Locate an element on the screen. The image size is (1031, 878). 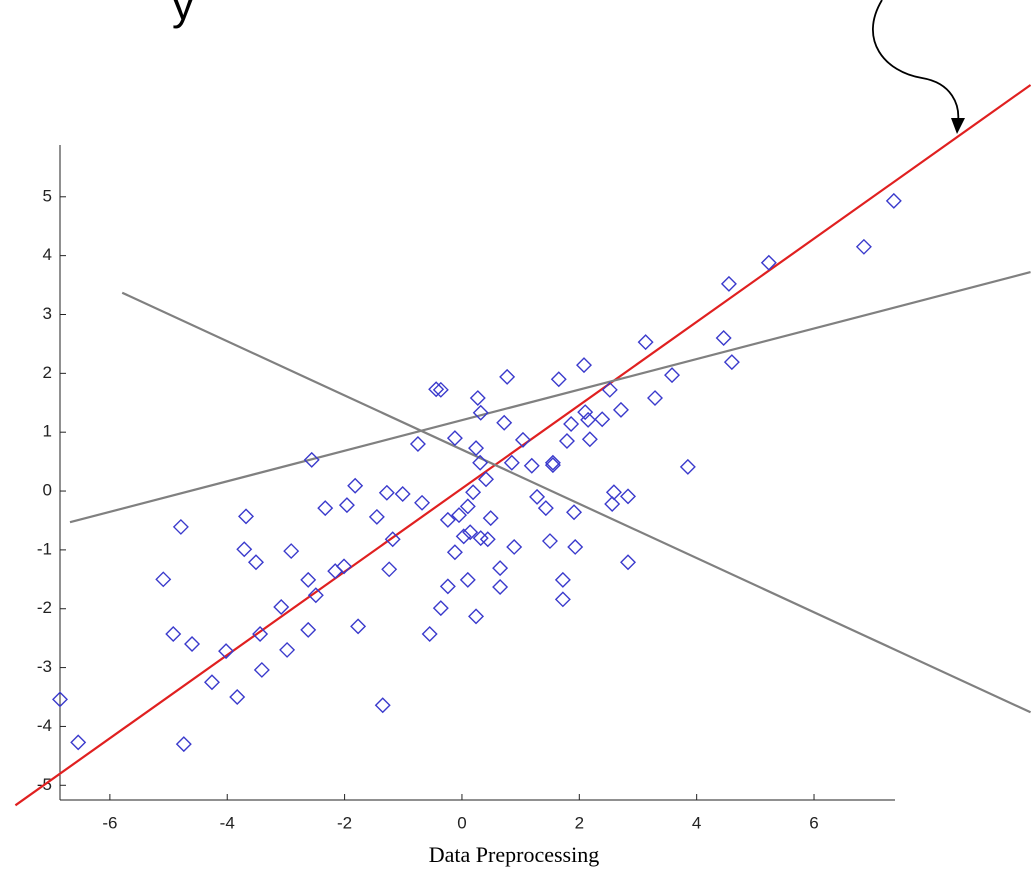
y-tick-label: -2 is located at coordinates (44, 607).